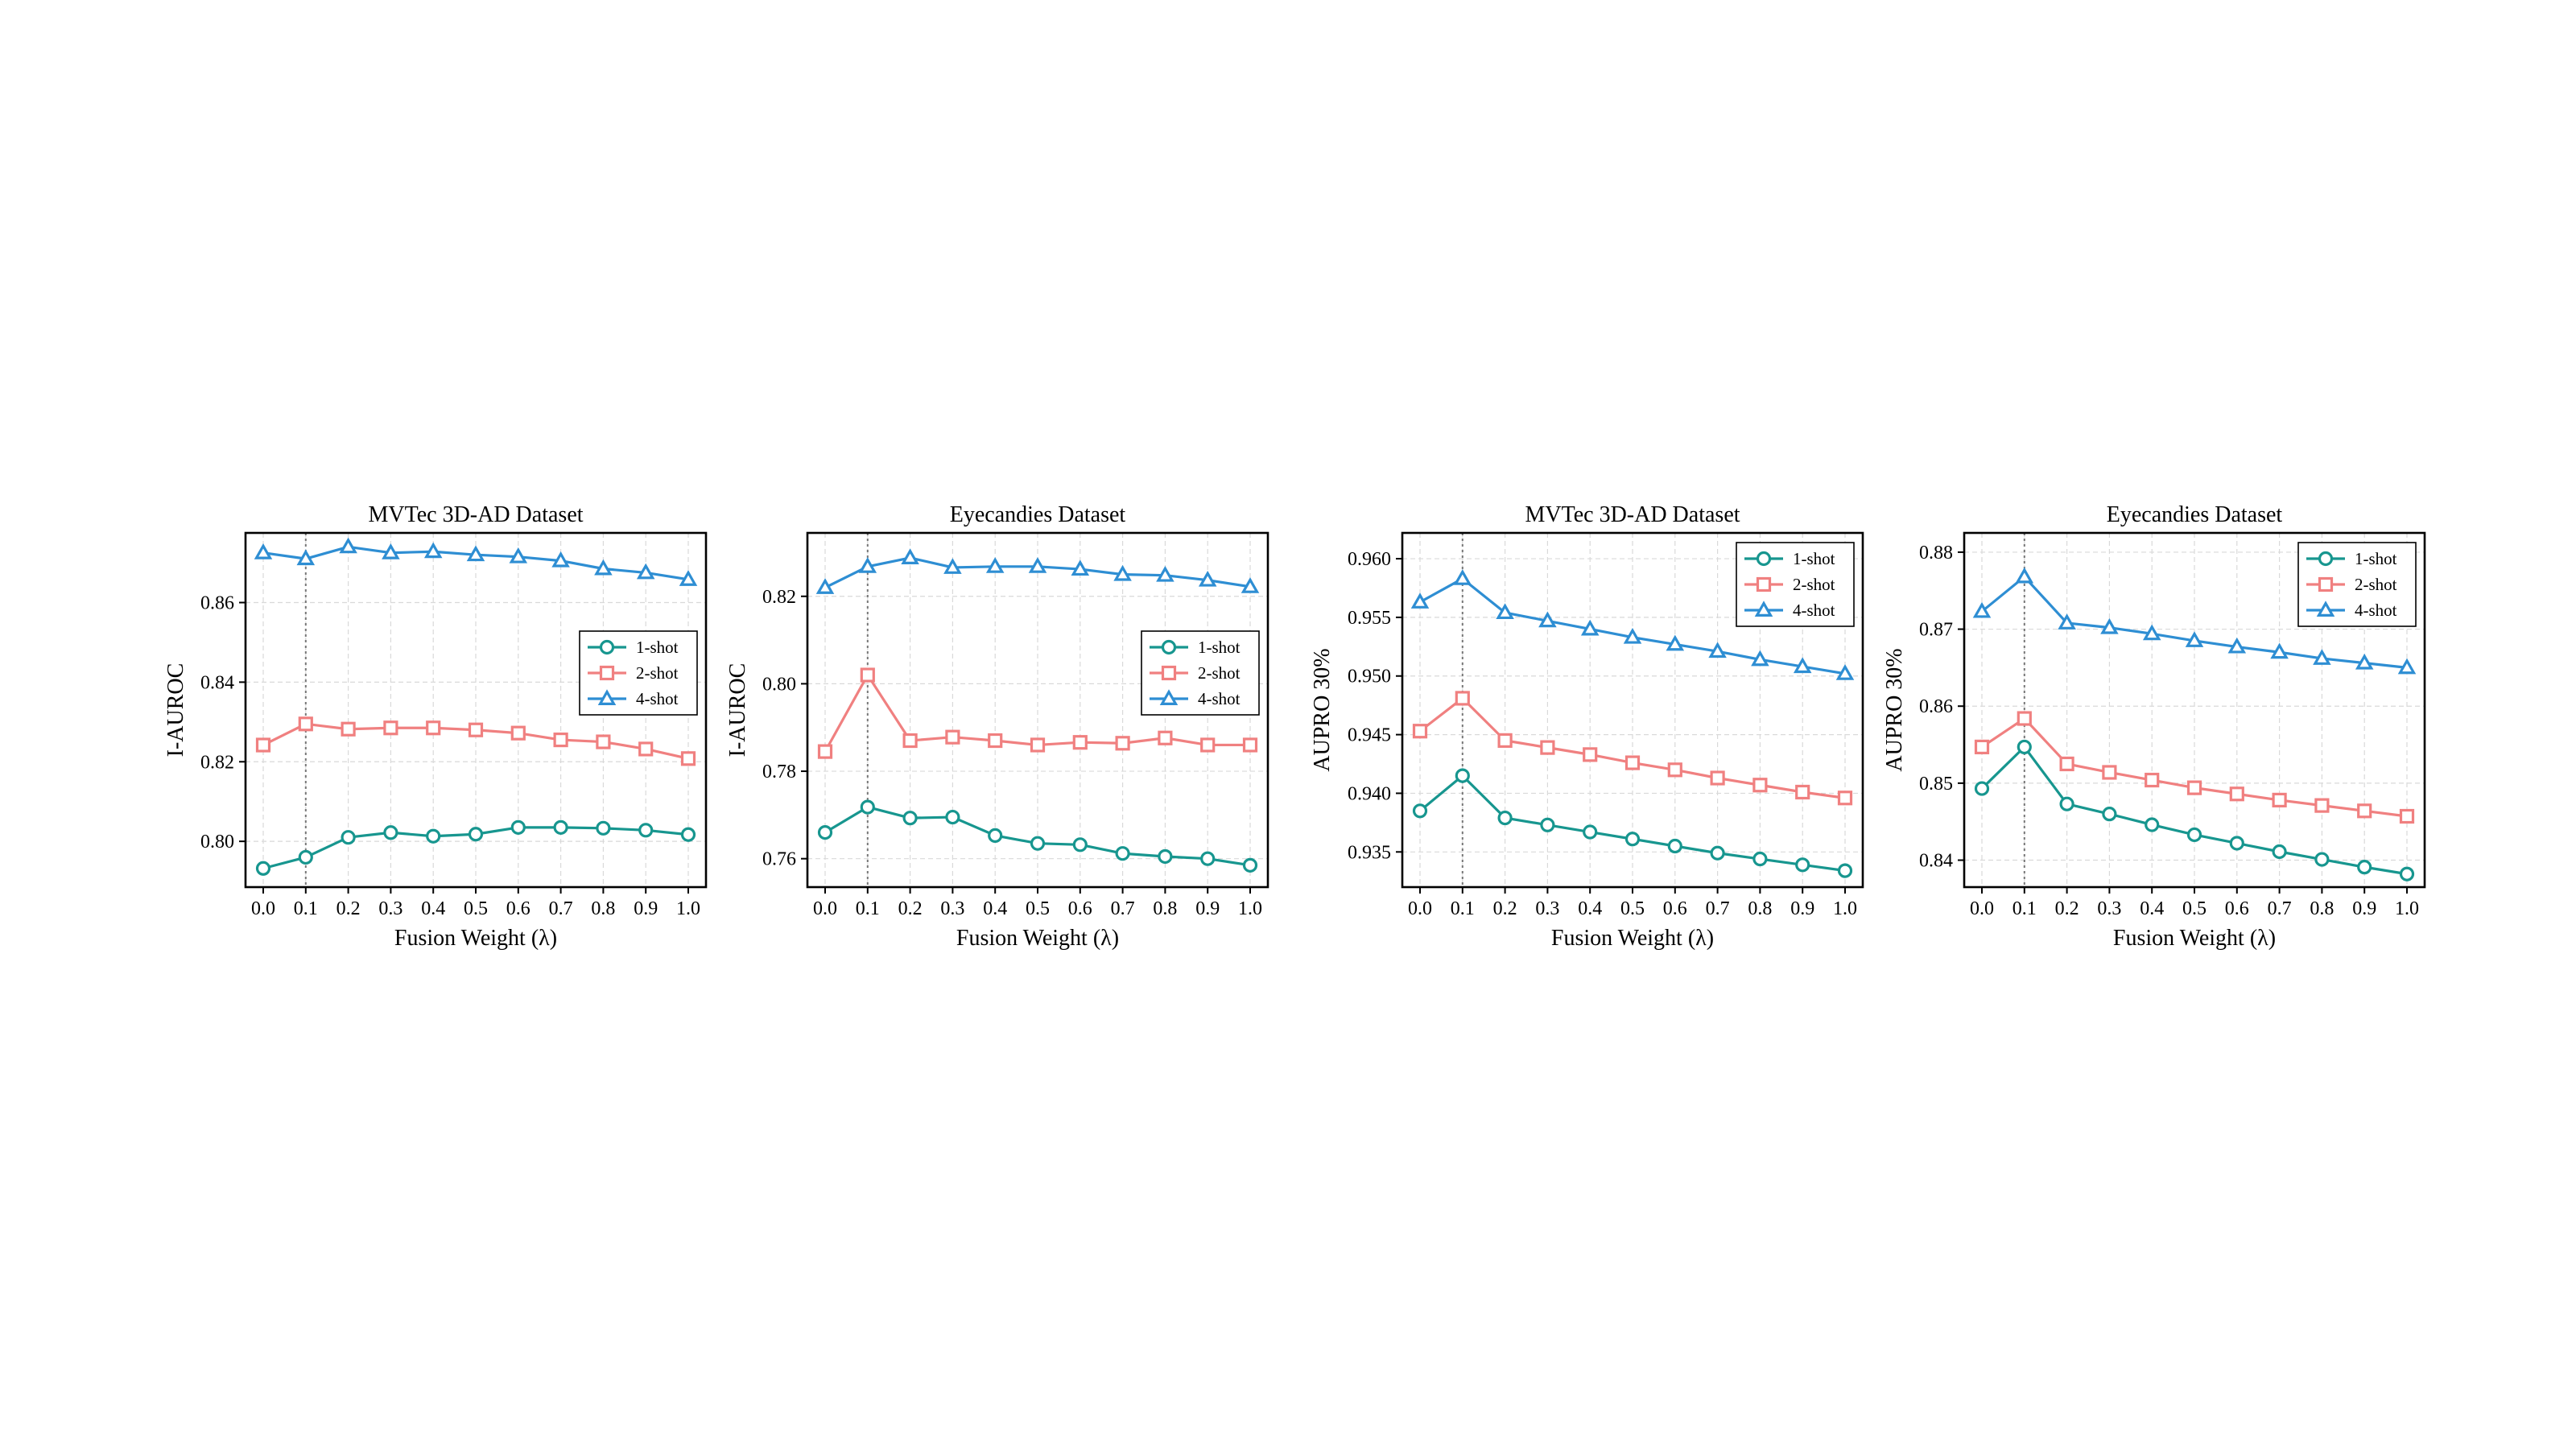  Describe the element at coordinates (1219, 698) in the screenshot. I see `legend-label: 4-shot` at that location.